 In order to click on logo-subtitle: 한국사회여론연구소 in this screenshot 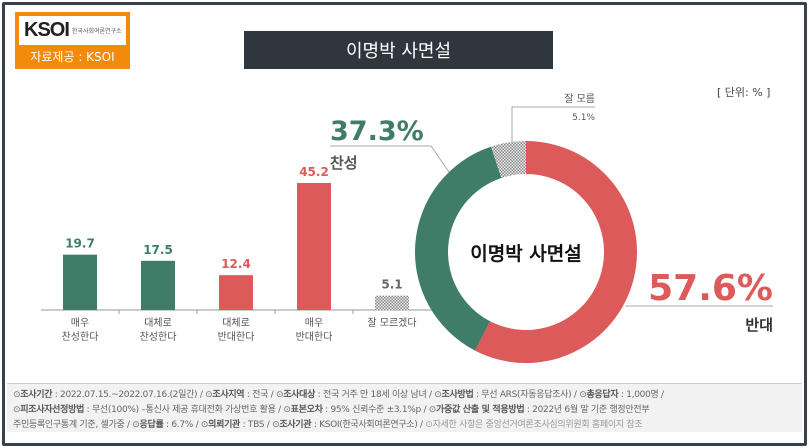, I will do `click(96, 31)`.